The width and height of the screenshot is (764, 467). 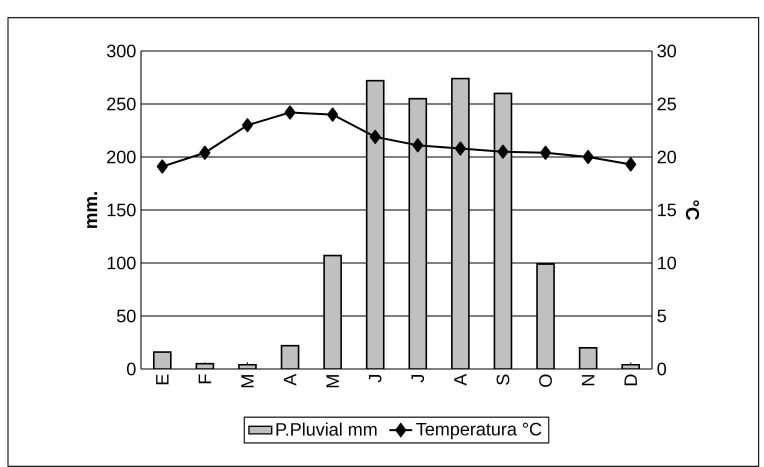 What do you see at coordinates (92, 210) in the screenshot?
I see `y-axis-title: mm.` at bounding box center [92, 210].